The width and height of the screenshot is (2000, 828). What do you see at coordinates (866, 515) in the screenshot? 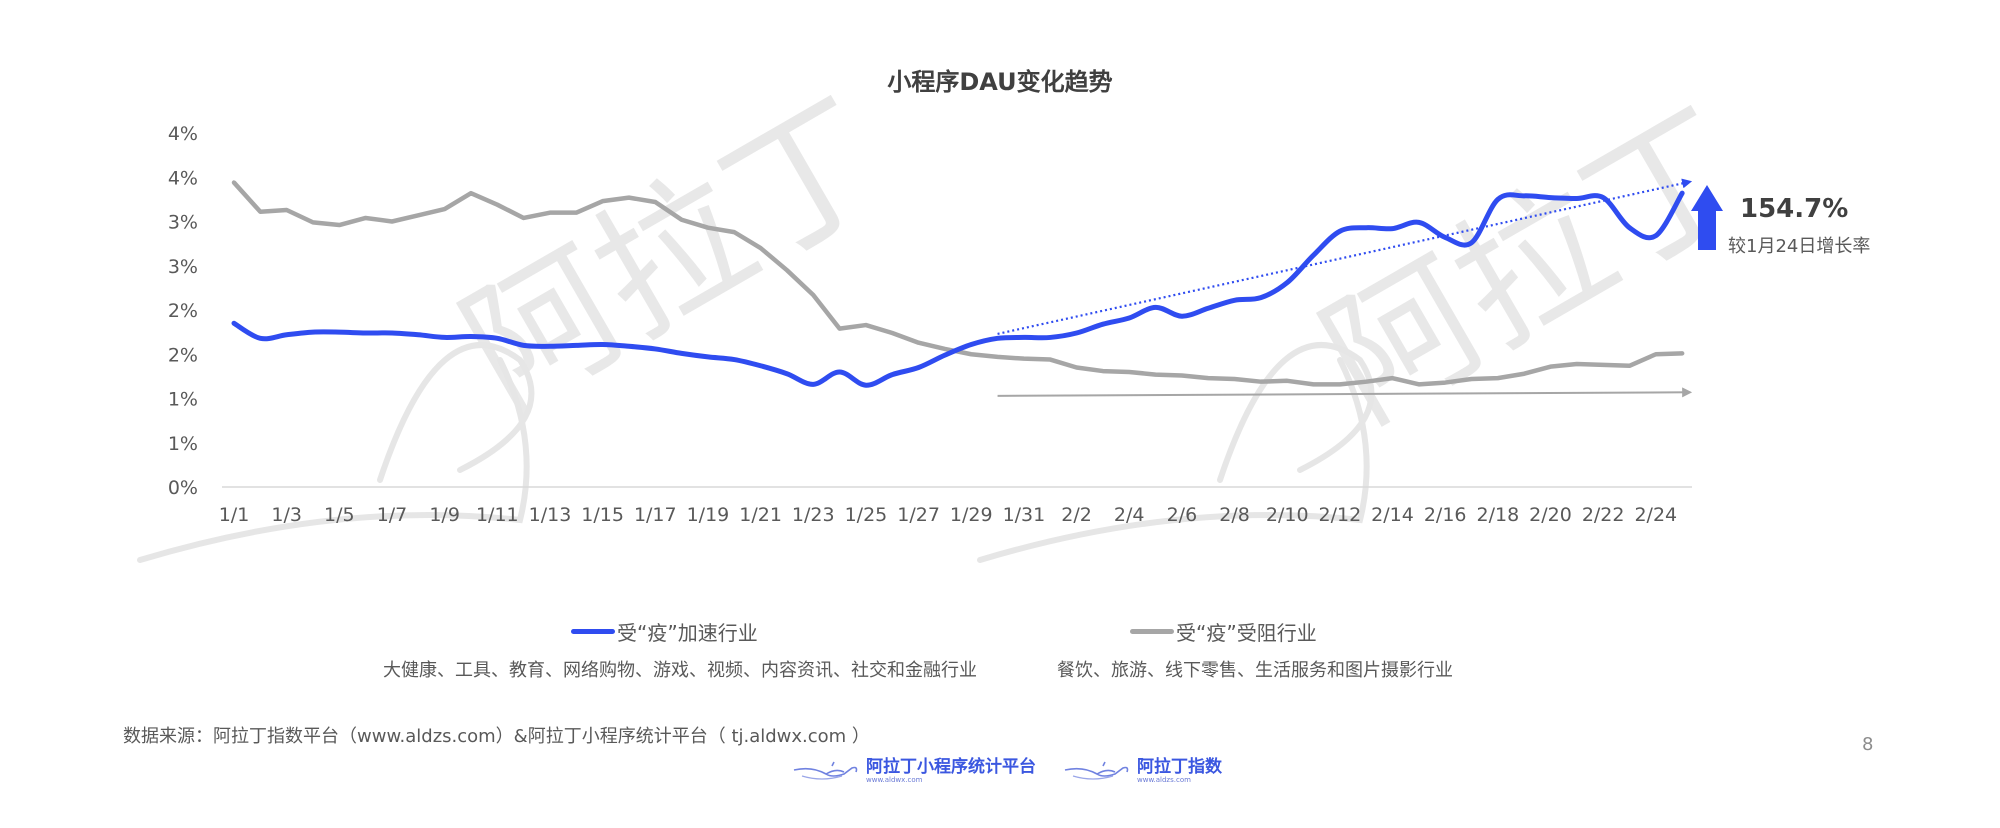
I see `x-tick-label: 1/25` at bounding box center [866, 515].